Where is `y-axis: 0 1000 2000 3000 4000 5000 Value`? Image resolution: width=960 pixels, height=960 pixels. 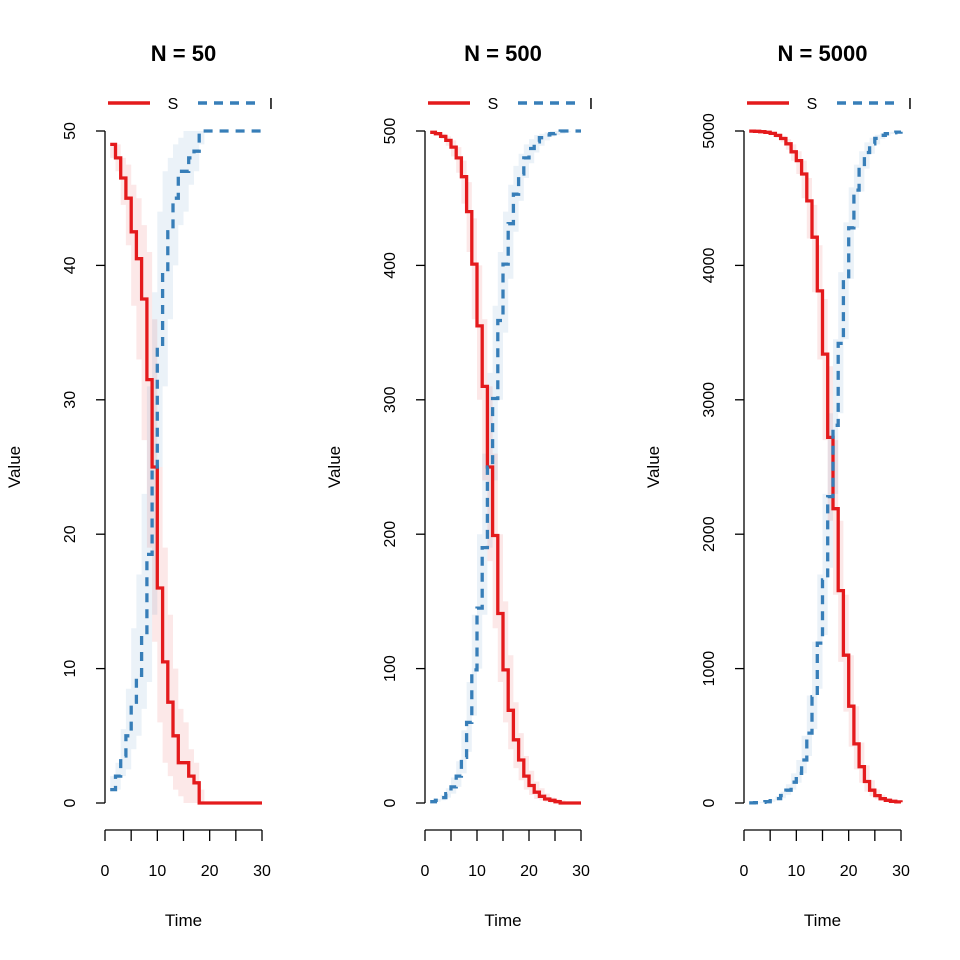
y-axis: 0 1000 2000 3000 4000 5000 Value is located at coordinates (694, 460).